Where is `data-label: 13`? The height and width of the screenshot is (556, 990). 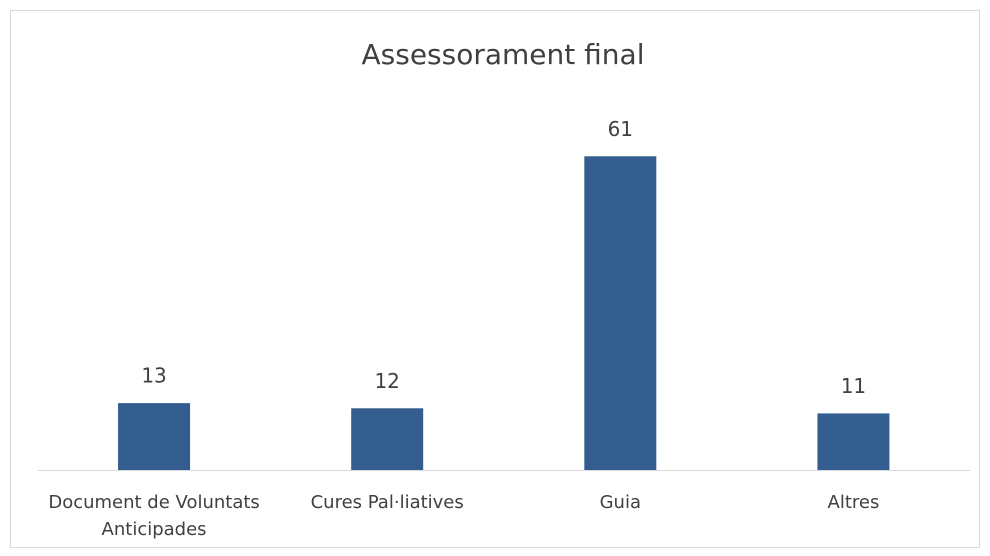
data-label: 13 is located at coordinates (153, 376).